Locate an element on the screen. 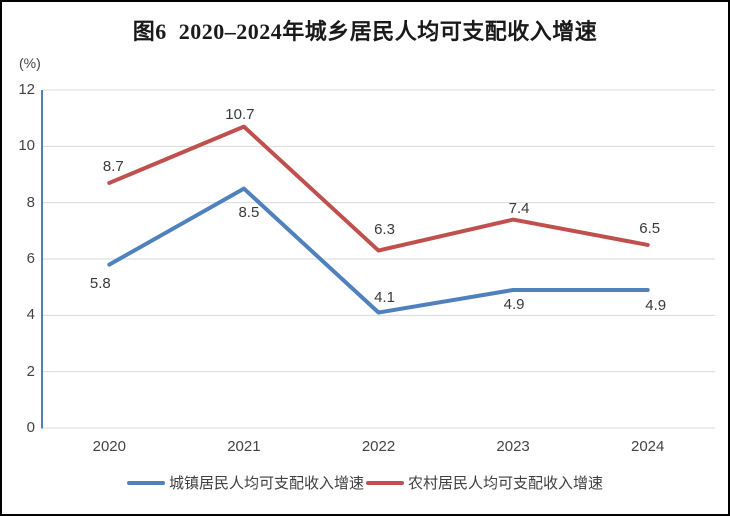 This screenshot has height=516, width=730. y-tick-label: 0 is located at coordinates (30, 427).